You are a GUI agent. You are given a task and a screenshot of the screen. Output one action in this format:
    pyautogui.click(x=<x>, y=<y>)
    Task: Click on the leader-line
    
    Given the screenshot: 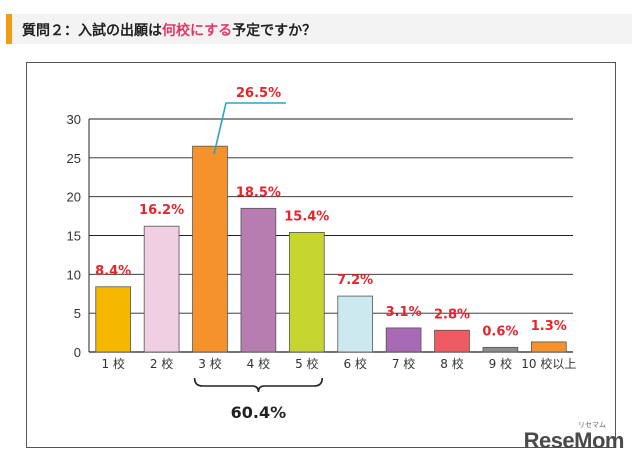 What is the action you would take?
    pyautogui.click(x=249, y=128)
    